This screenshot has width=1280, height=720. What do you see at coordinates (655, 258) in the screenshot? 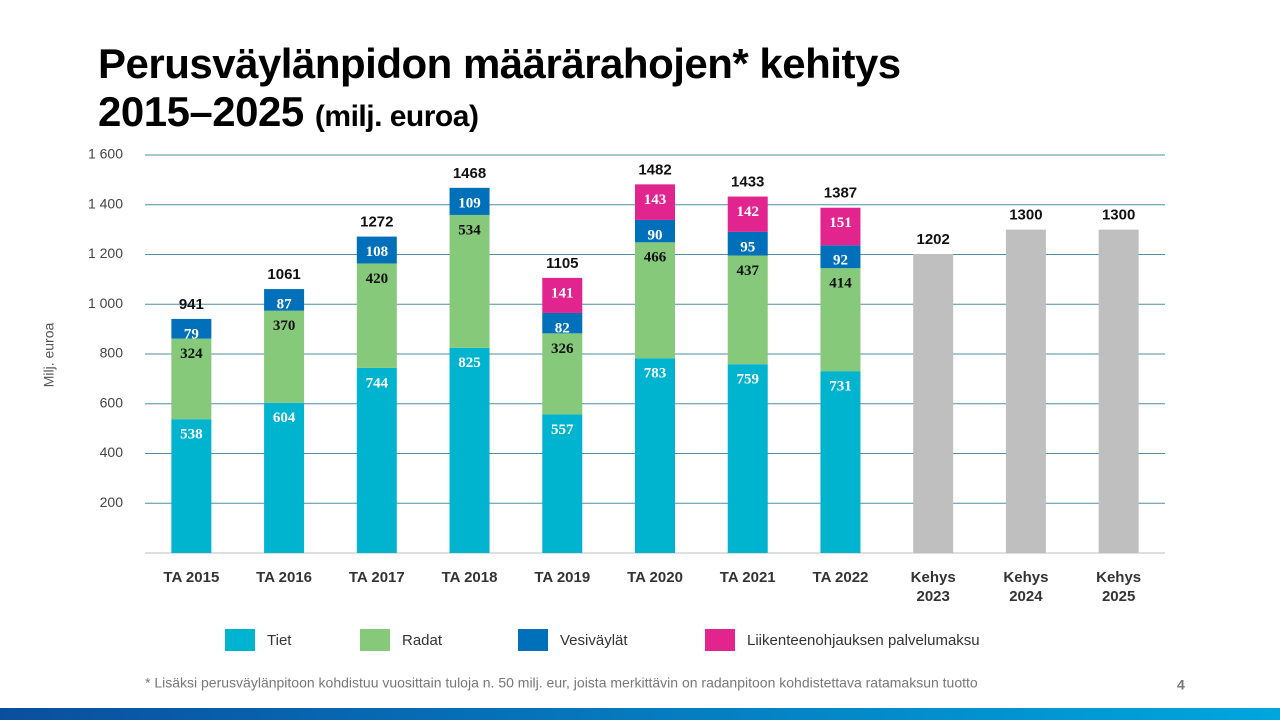
I see `data-label: 466` at bounding box center [655, 258].